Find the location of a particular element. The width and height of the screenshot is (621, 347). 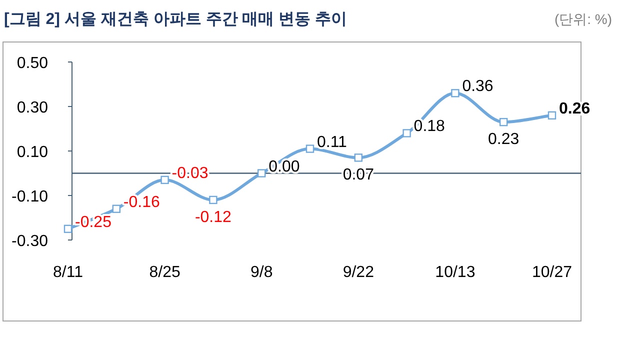

chart-title: [그림 2] 서울 재건축 아파트 주간 매매 변동 추이 is located at coordinates (176, 19).